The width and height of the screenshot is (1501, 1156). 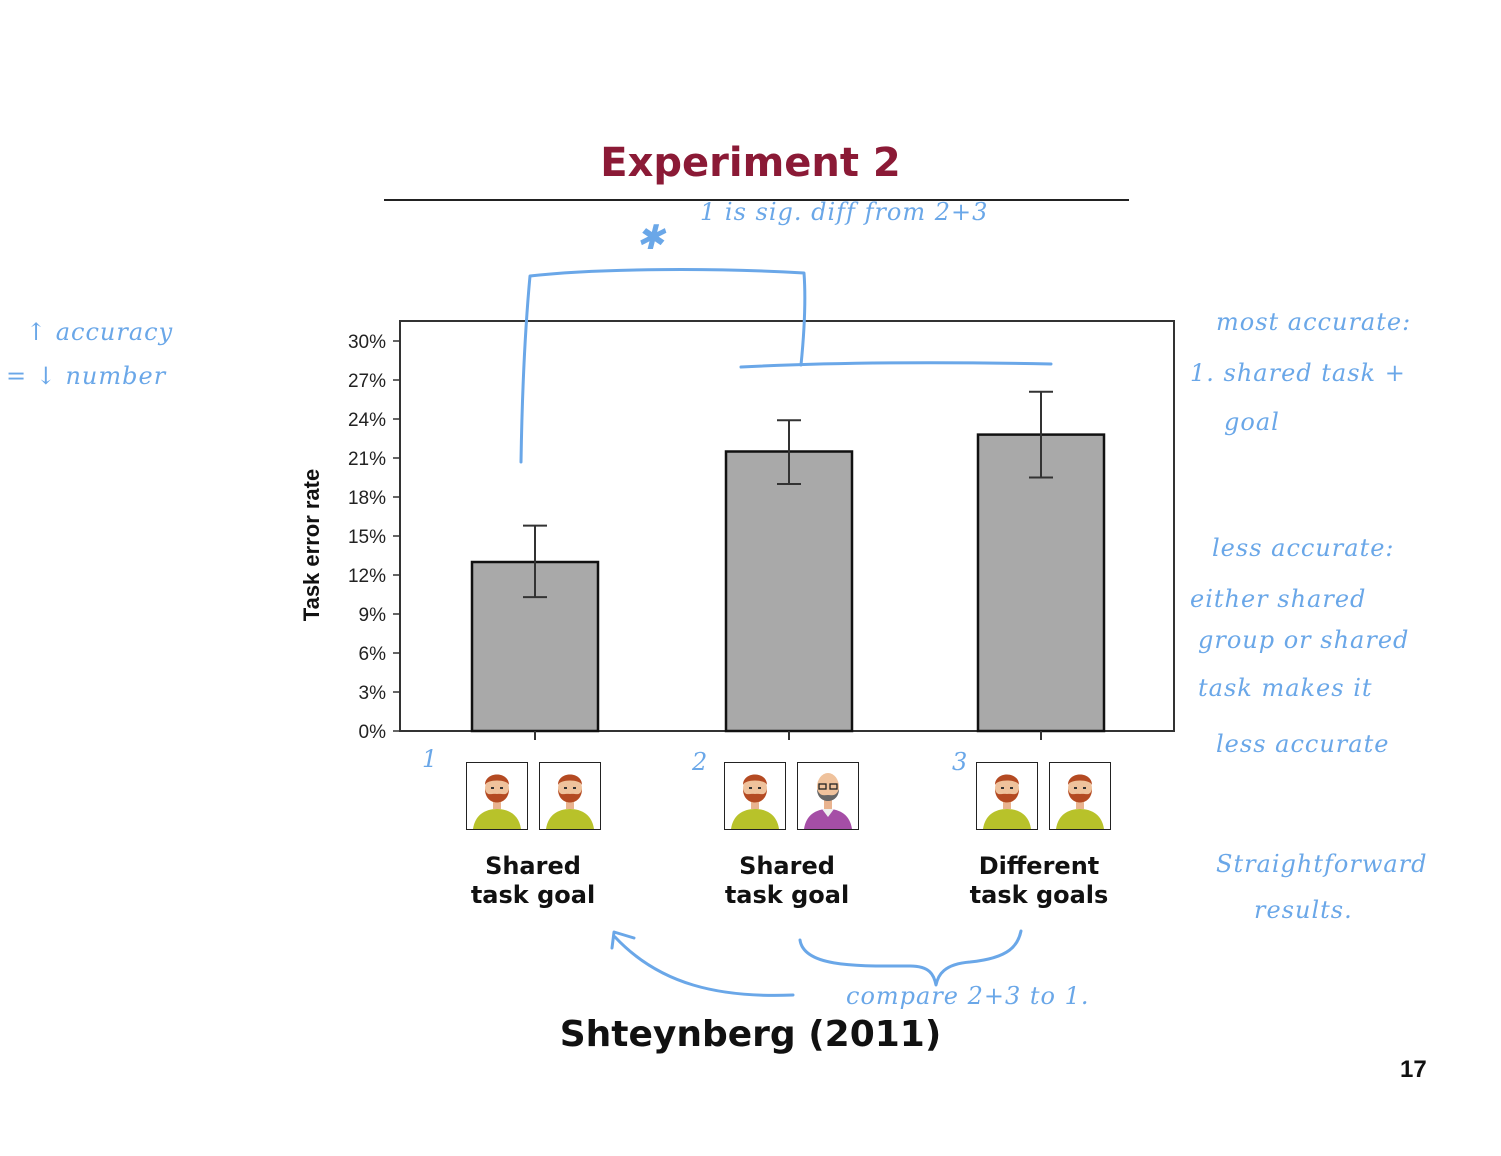 I want to click on page-number: 17, so click(x=1413, y=1069).